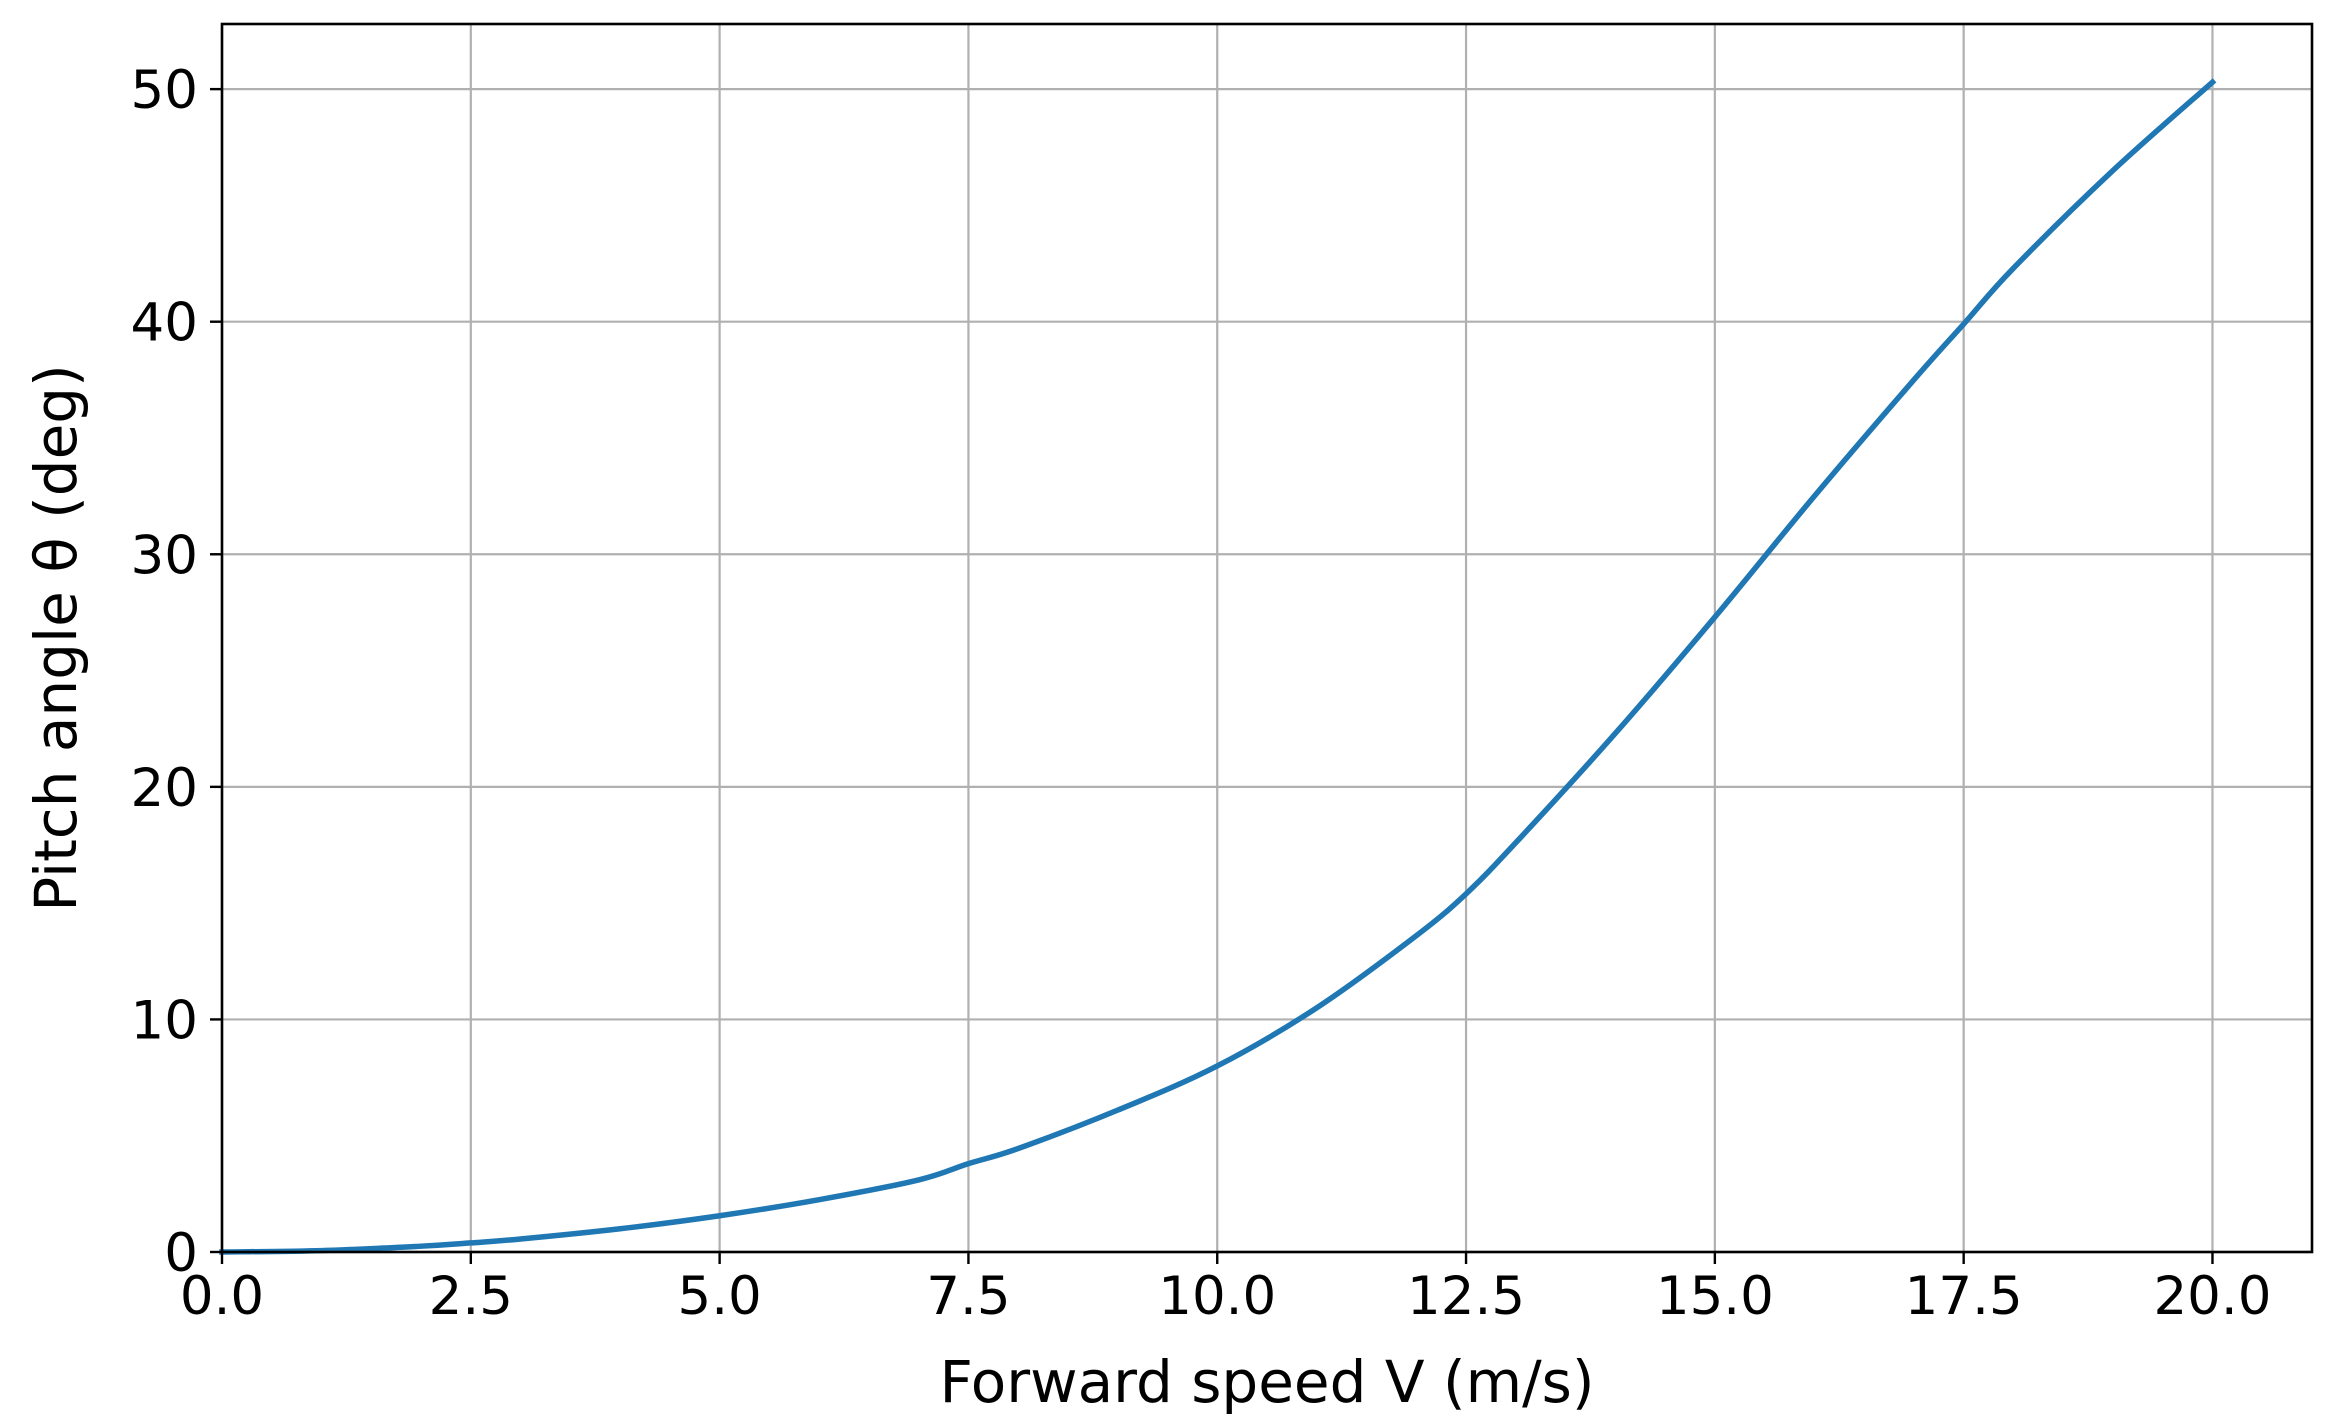 The width and height of the screenshot is (2330, 1426). Describe the element at coordinates (1715, 1296) in the screenshot. I see `x-tick-label: 15.0` at that location.